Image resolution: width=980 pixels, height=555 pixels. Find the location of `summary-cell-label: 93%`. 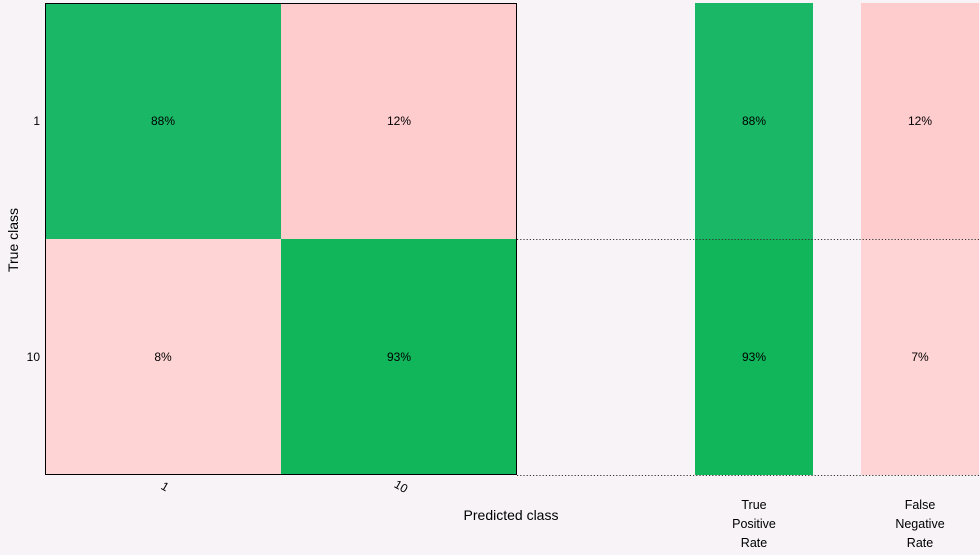

summary-cell-label: 93% is located at coordinates (754, 357).